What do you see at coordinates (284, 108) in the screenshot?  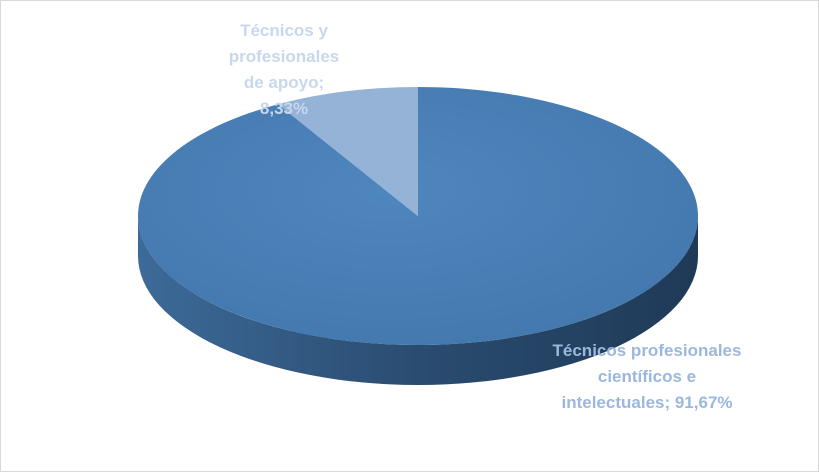 I see `data-label-line: 8,33%` at bounding box center [284, 108].